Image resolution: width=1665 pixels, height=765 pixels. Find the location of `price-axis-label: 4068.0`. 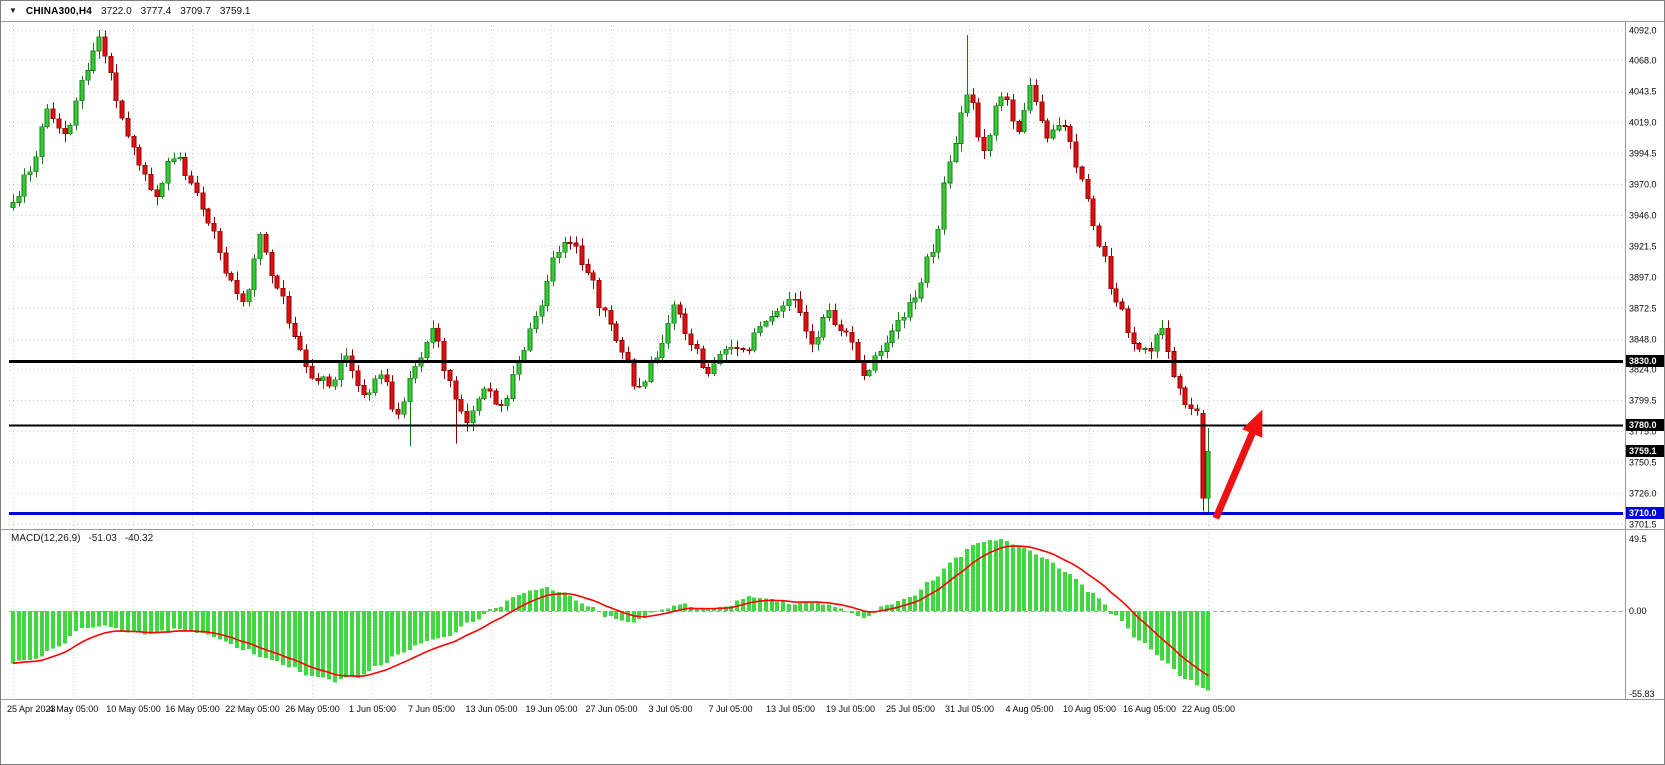

price-axis-label: 4068.0 is located at coordinates (1643, 61).